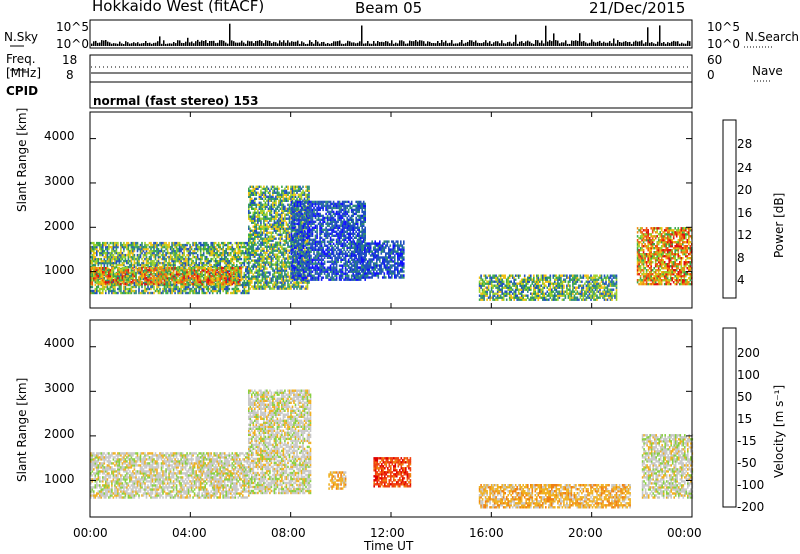 The height and width of the screenshot is (554, 800). I want to click on power-cbar-tick-8: 8, so click(741, 258).